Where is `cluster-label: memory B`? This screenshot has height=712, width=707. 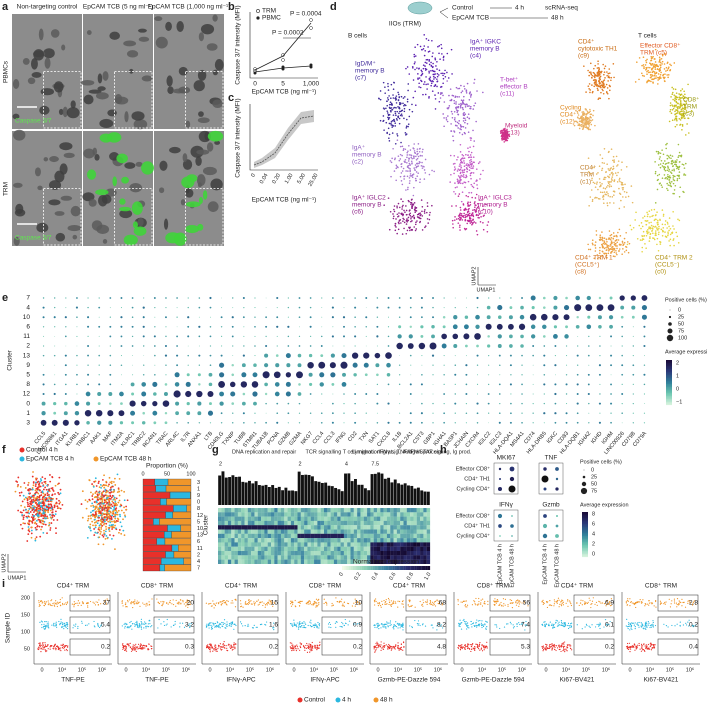
cluster-label: memory B is located at coordinates (485, 49).